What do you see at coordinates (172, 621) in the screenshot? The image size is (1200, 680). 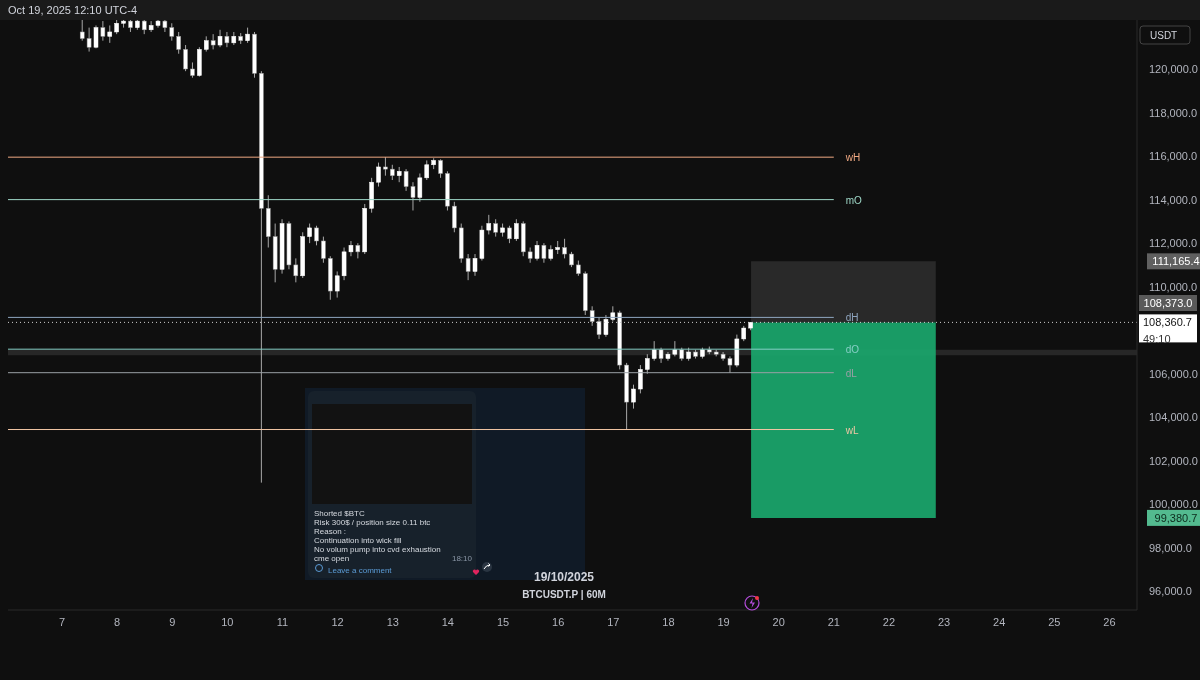 I see `x-tick-label: 9` at bounding box center [172, 621].